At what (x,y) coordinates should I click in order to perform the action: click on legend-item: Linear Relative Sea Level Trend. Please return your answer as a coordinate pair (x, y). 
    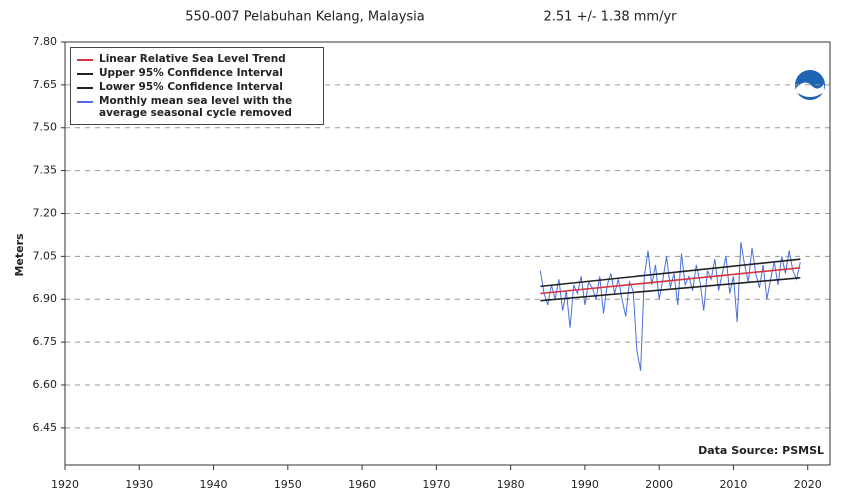
    Looking at the image, I should click on (197, 59).